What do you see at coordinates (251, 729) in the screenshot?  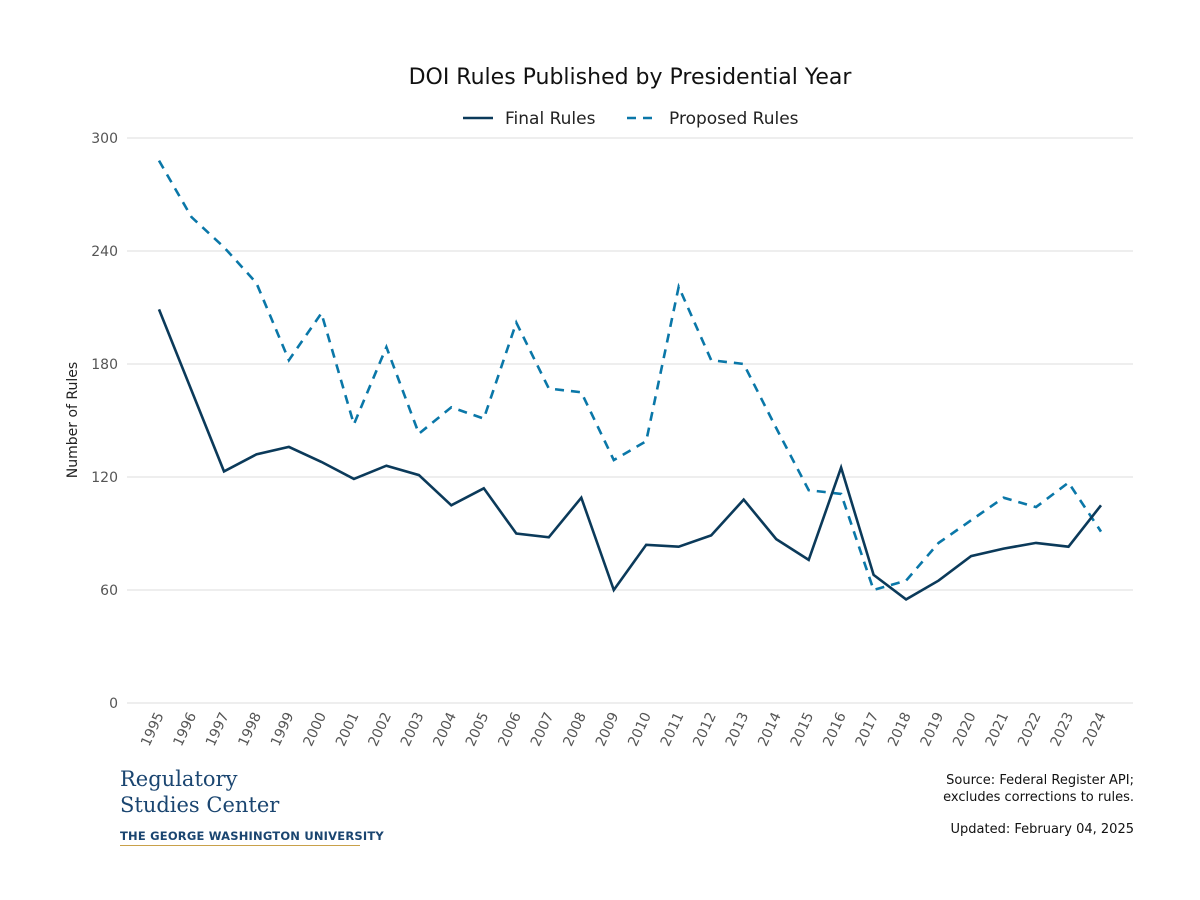 I see `x-tick-label: 1998` at bounding box center [251, 729].